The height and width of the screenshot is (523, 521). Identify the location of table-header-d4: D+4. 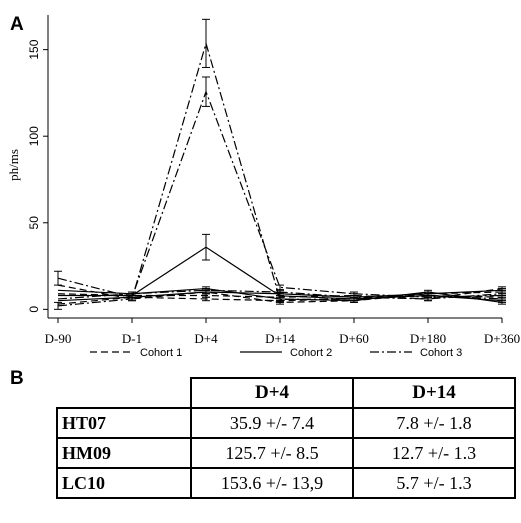
(272, 393).